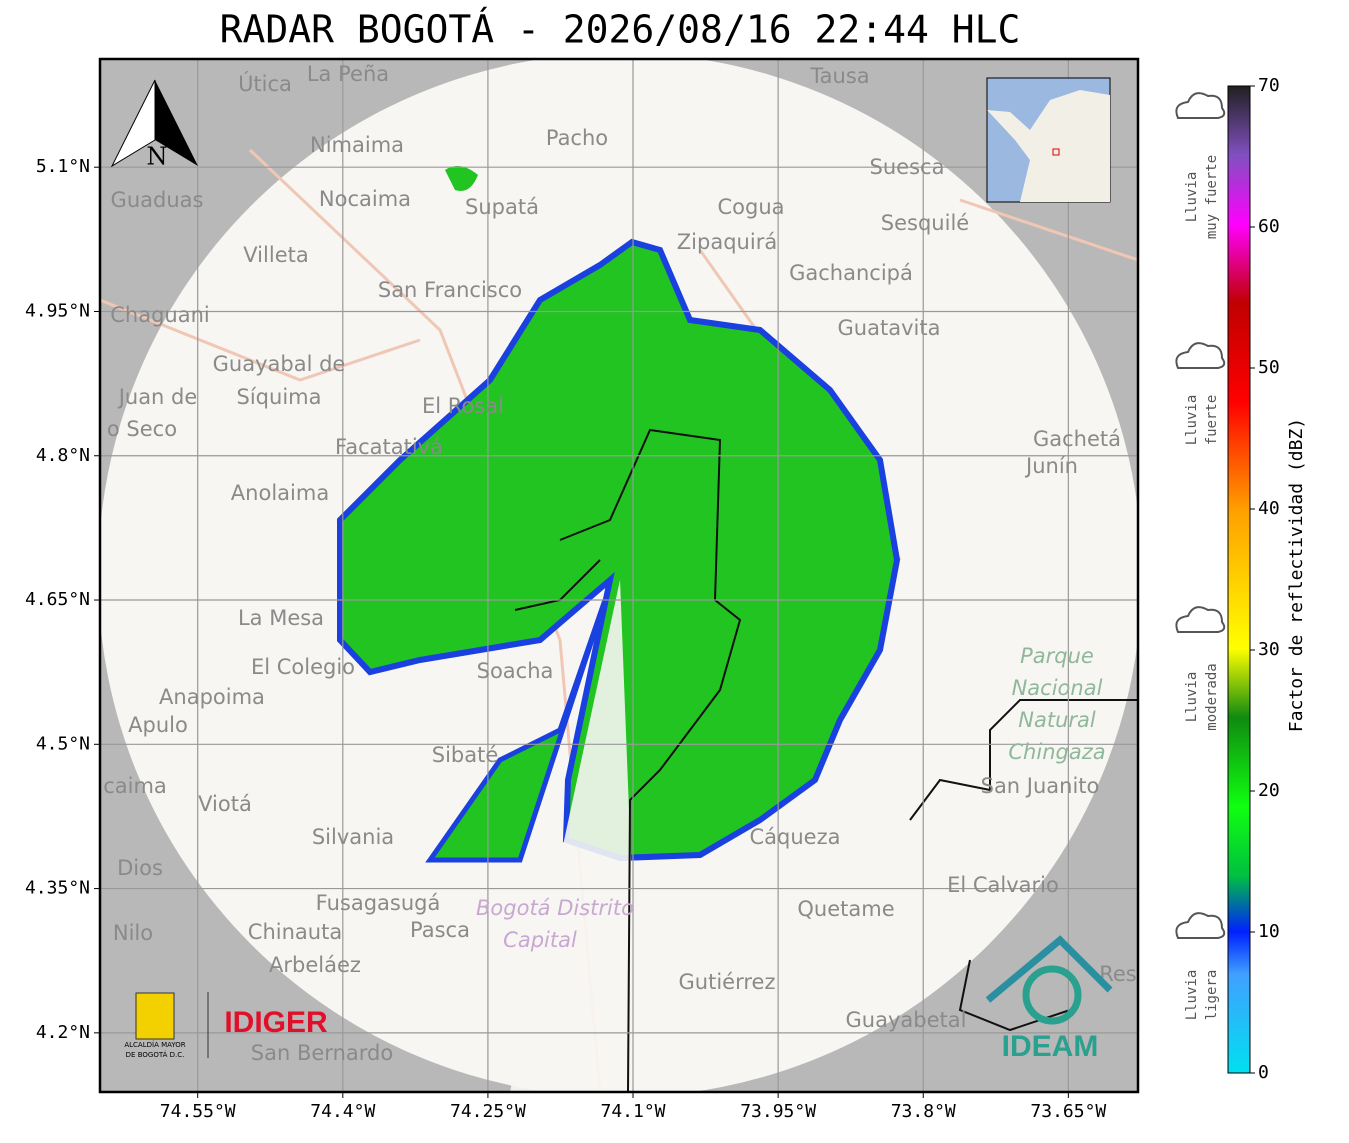  Describe the element at coordinates (795, 837) in the screenshot. I see `place-label: Cáqueza` at that location.